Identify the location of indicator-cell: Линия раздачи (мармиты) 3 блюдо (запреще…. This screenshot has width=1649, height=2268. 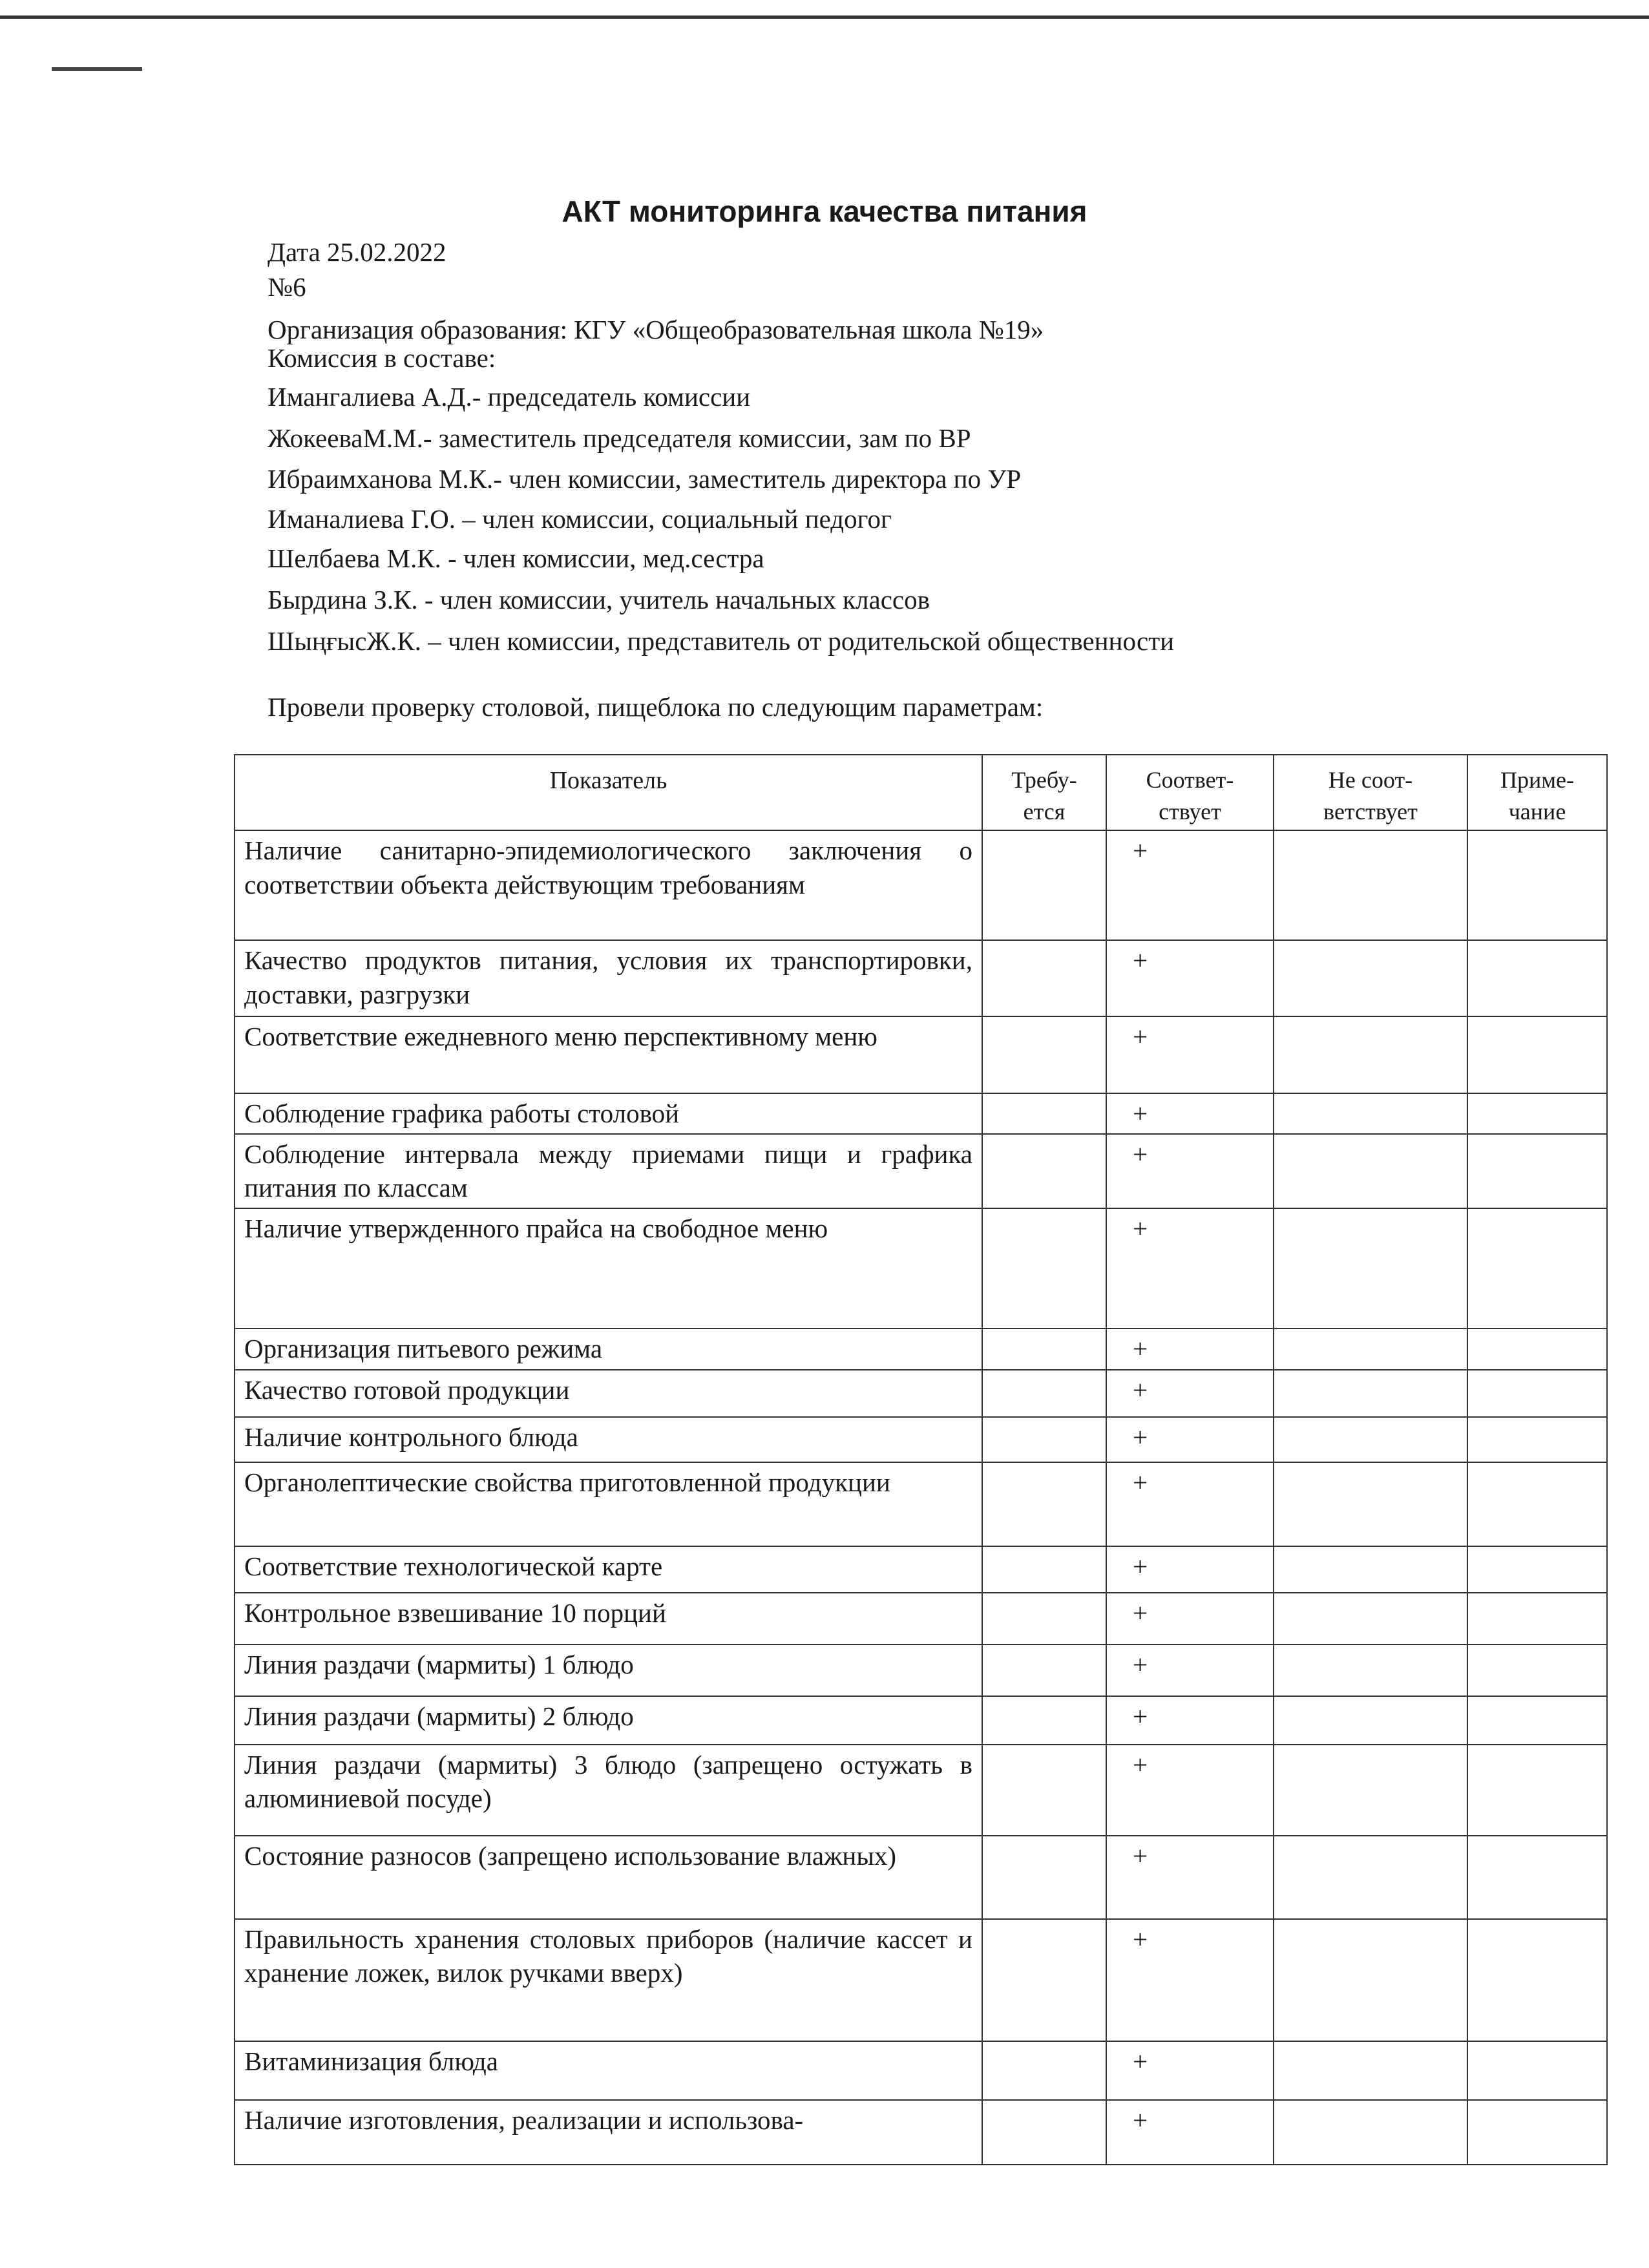
(609, 1790).